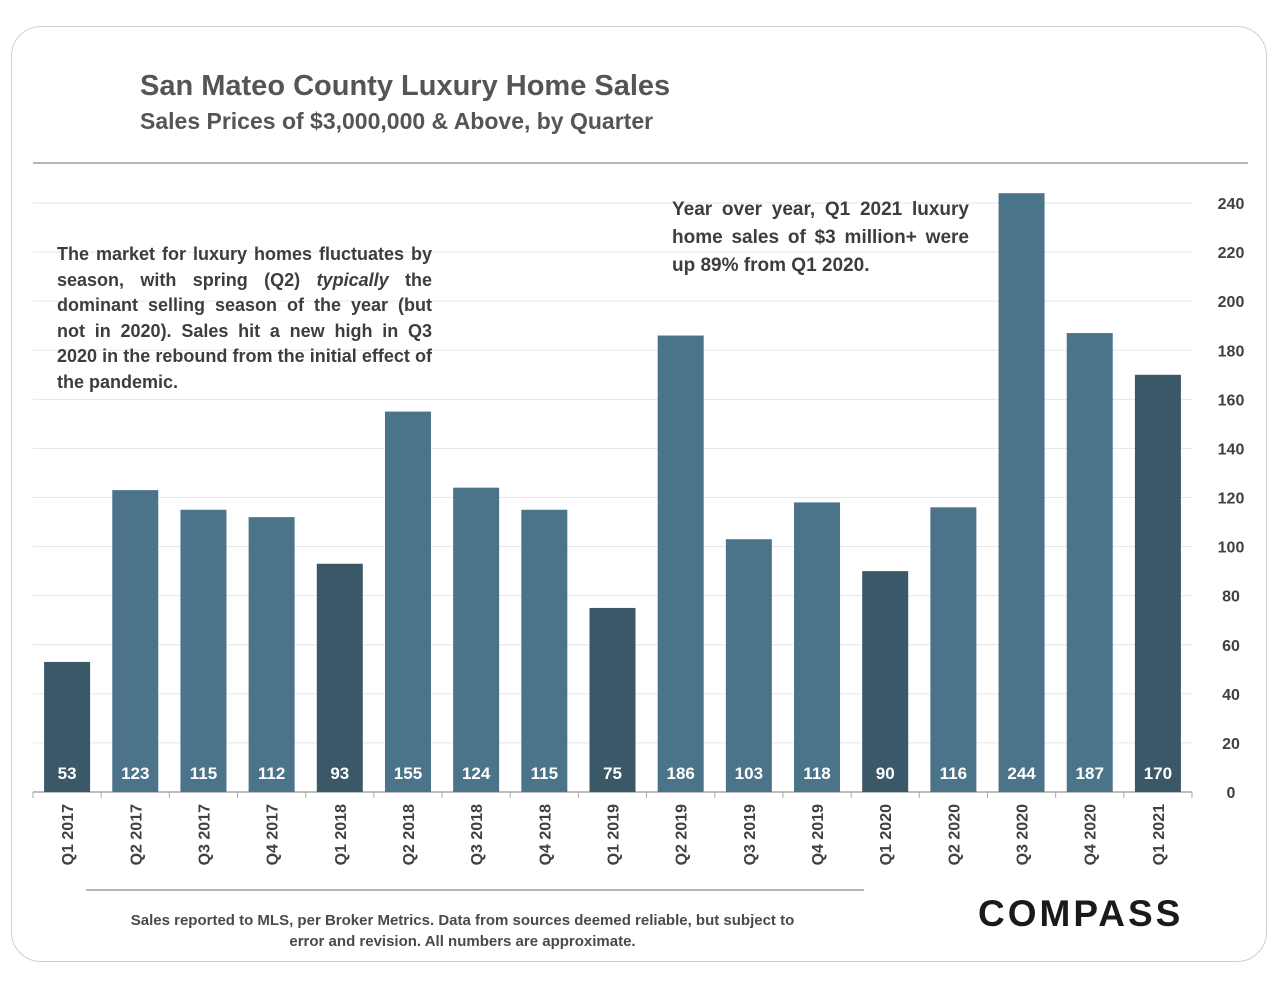  Describe the element at coordinates (339, 773) in the screenshot. I see `data-label: 93` at that location.